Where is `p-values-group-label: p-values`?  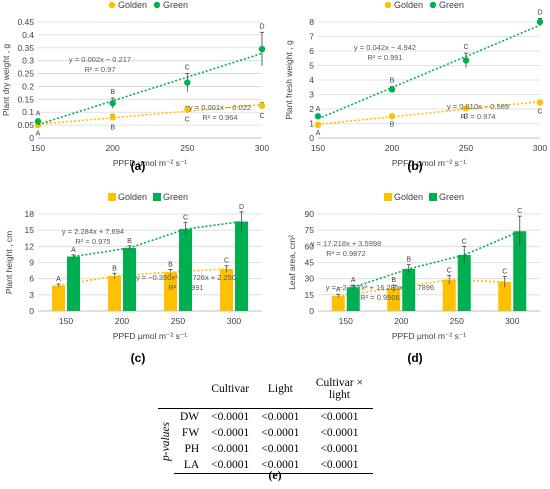
p-values-group-label: p-values is located at coordinates (166, 441).